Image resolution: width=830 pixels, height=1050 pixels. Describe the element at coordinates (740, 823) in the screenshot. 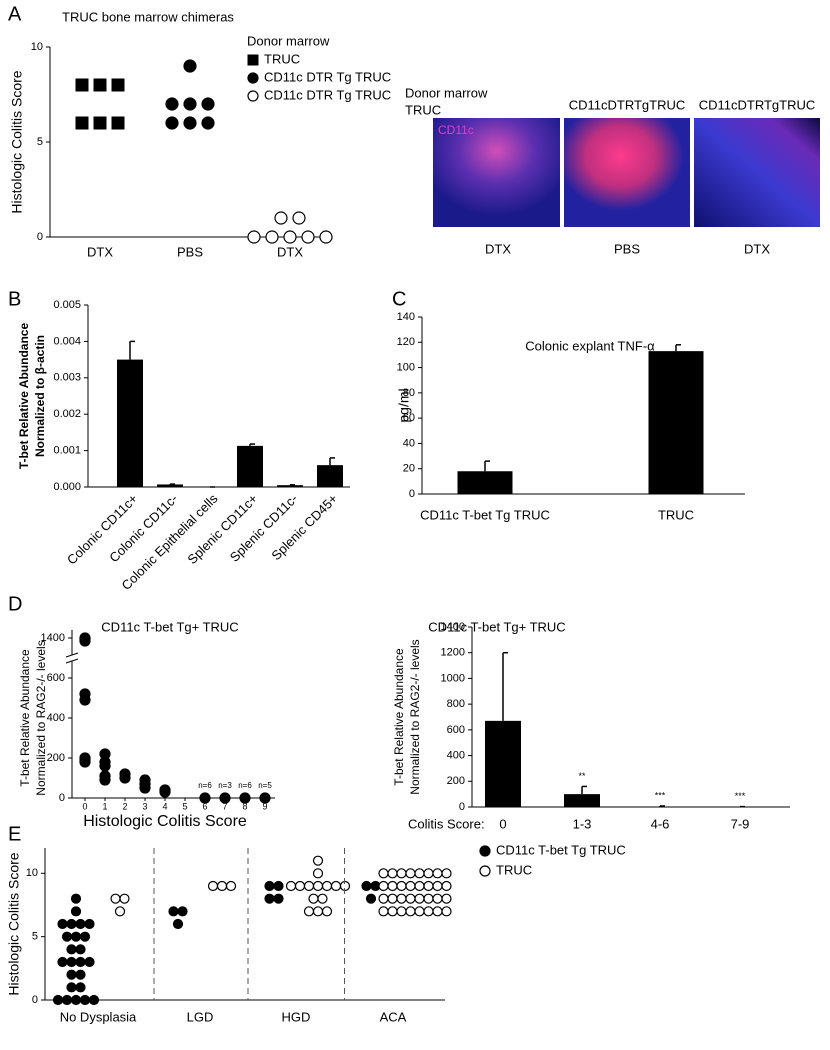

I see `x-tick-label: 7-9` at that location.